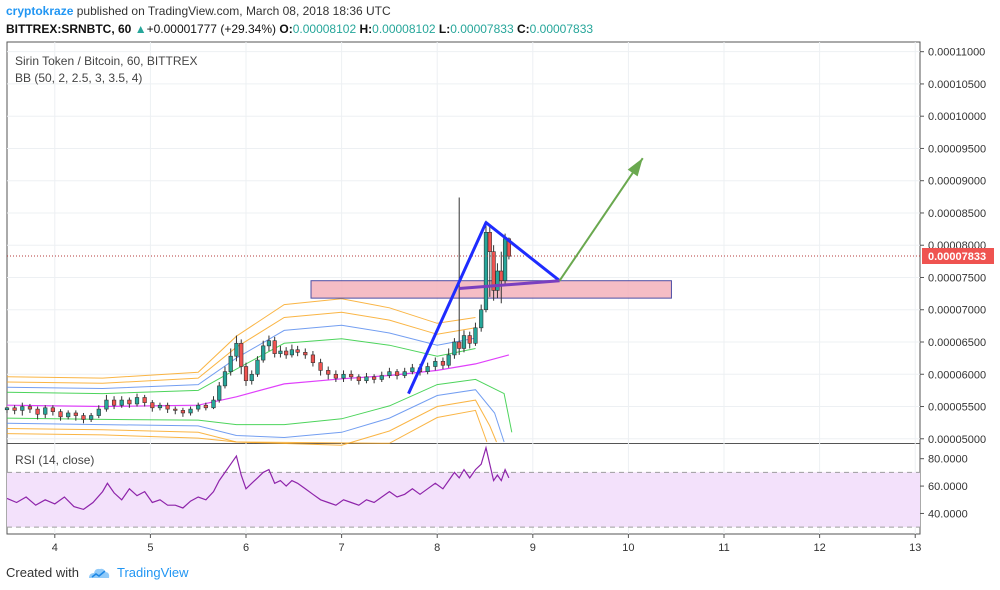 Image resolution: width=1000 pixels, height=590 pixels. I want to click on change-up-icon: ▲, so click(140, 29).